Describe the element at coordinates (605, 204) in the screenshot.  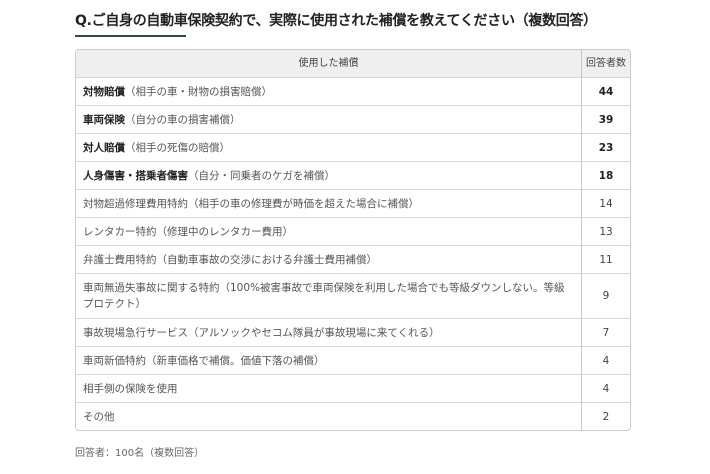
I see `count-cell: 14` at that location.